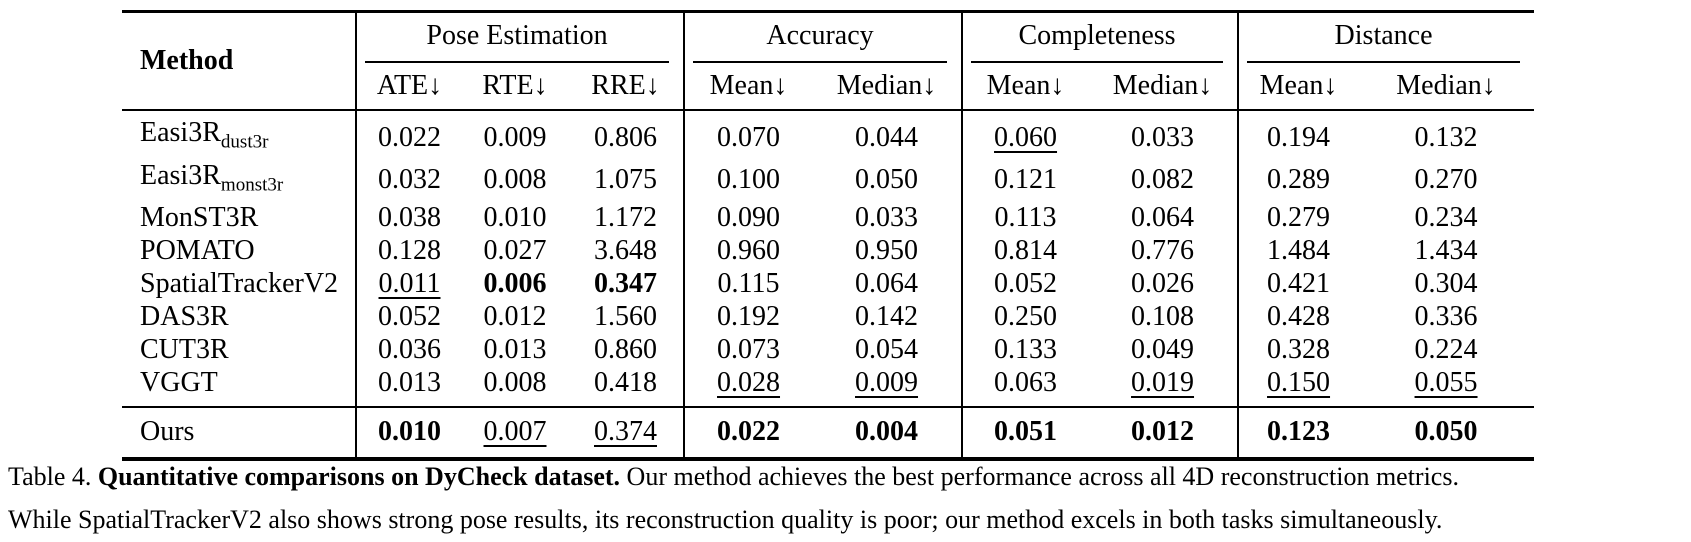 The width and height of the screenshot is (1691, 542). I want to click on value-cell: 0.113, so click(1025, 218).